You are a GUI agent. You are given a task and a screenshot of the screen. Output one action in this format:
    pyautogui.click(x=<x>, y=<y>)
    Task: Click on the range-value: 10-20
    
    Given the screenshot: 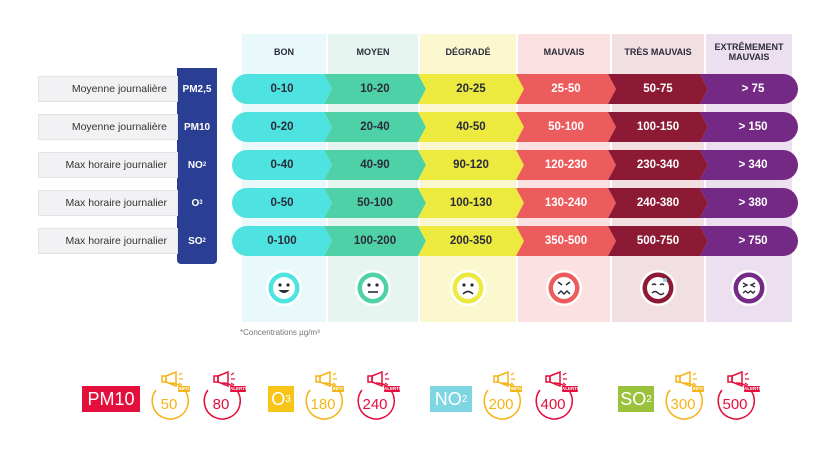 What is the action you would take?
    pyautogui.click(x=375, y=89)
    